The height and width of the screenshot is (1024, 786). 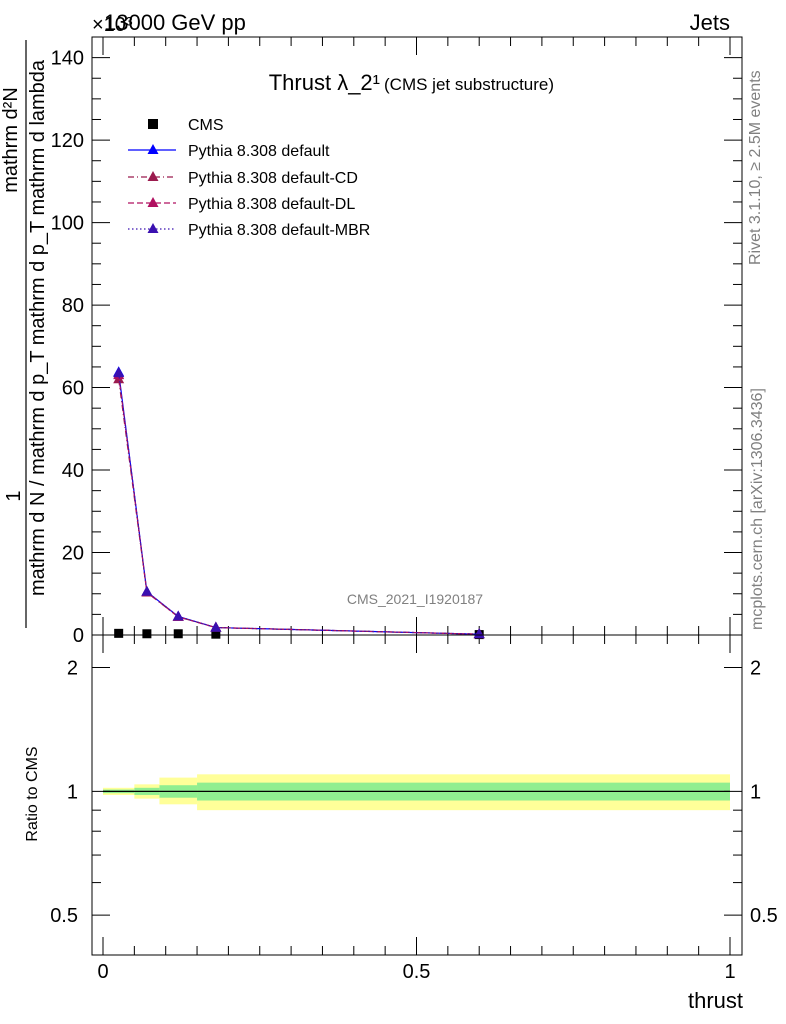 What do you see at coordinates (67, 59) in the screenshot?
I see `y-tick-label: 140` at bounding box center [67, 59].